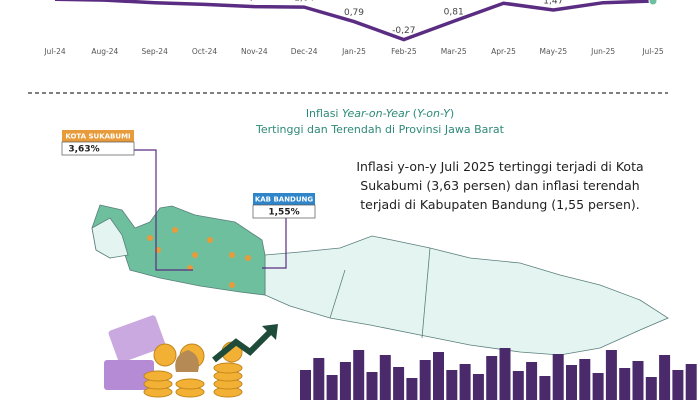 This screenshot has width=700, height=400. What do you see at coordinates (283, 213) in the screenshot?
I see `callout-value: 1,55%` at bounding box center [283, 213].